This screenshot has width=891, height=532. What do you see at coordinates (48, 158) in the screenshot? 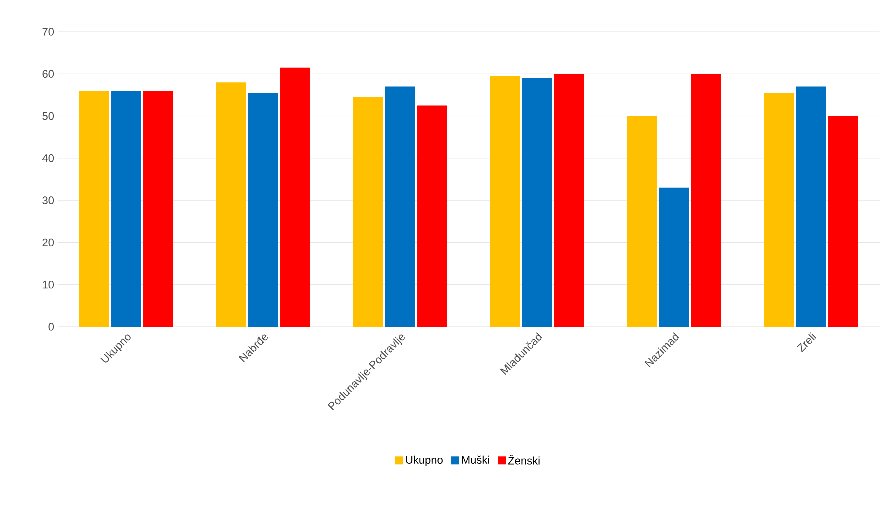
I see `y-tick-label: 40` at bounding box center [48, 158].